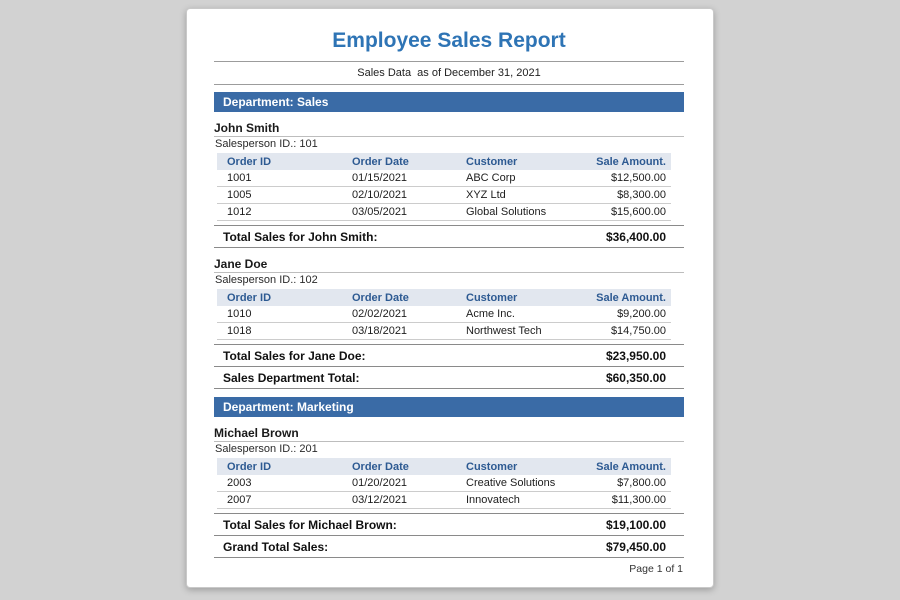  What do you see at coordinates (266, 449) in the screenshot?
I see `salesperson-id: Salesperson ID.: 201` at bounding box center [266, 449].